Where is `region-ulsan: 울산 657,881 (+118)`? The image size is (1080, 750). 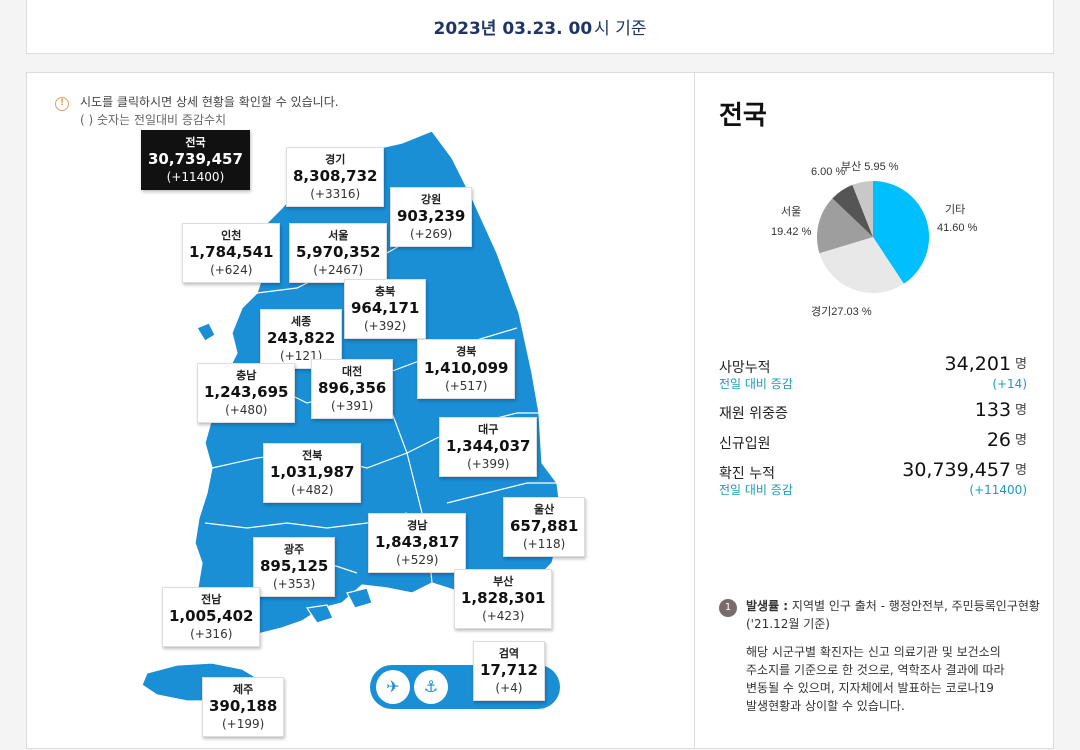 region-ulsan: 울산 657,881 (+118) is located at coordinates (544, 527).